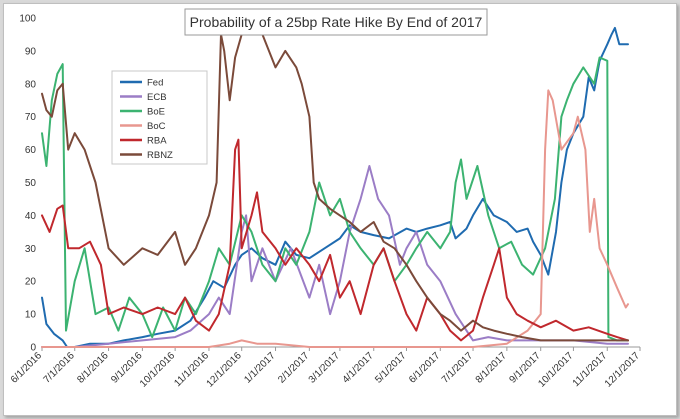 Image resolution: width=680 pixels, height=419 pixels. Describe the element at coordinates (60, 368) in the screenshot. I see `x-tick-label: 7/1/2016` at that location.